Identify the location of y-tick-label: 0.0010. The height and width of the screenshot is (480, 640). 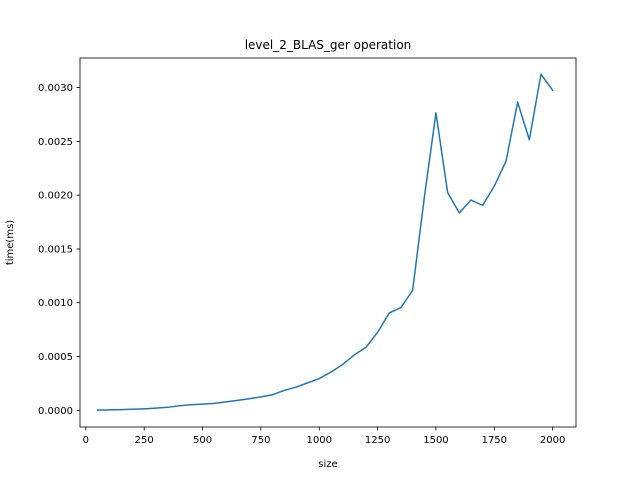
(55, 303).